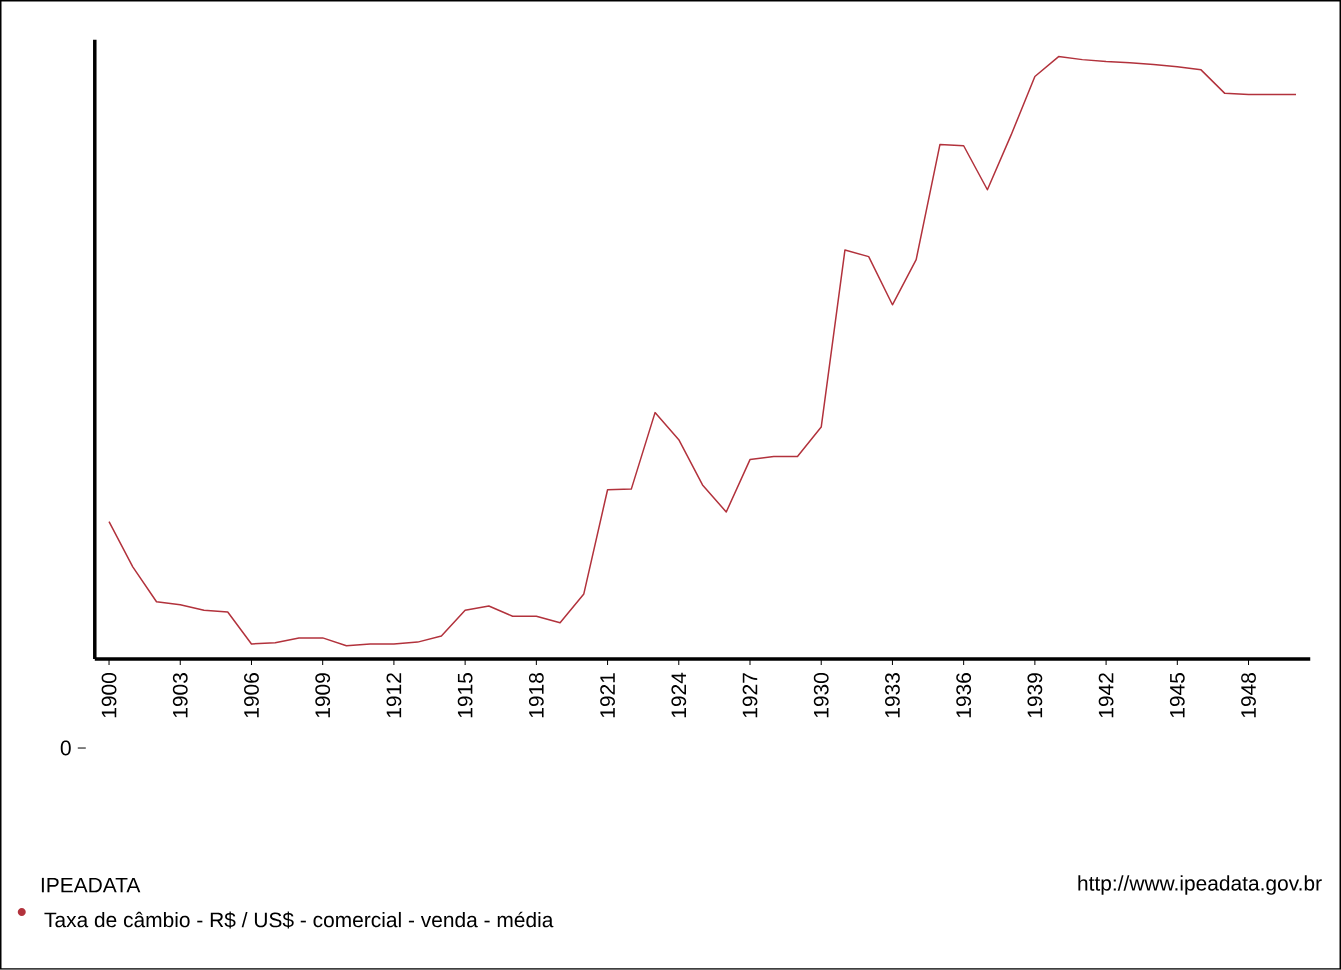 The image size is (1341, 970). I want to click on x-tick-label: 1912, so click(394, 695).